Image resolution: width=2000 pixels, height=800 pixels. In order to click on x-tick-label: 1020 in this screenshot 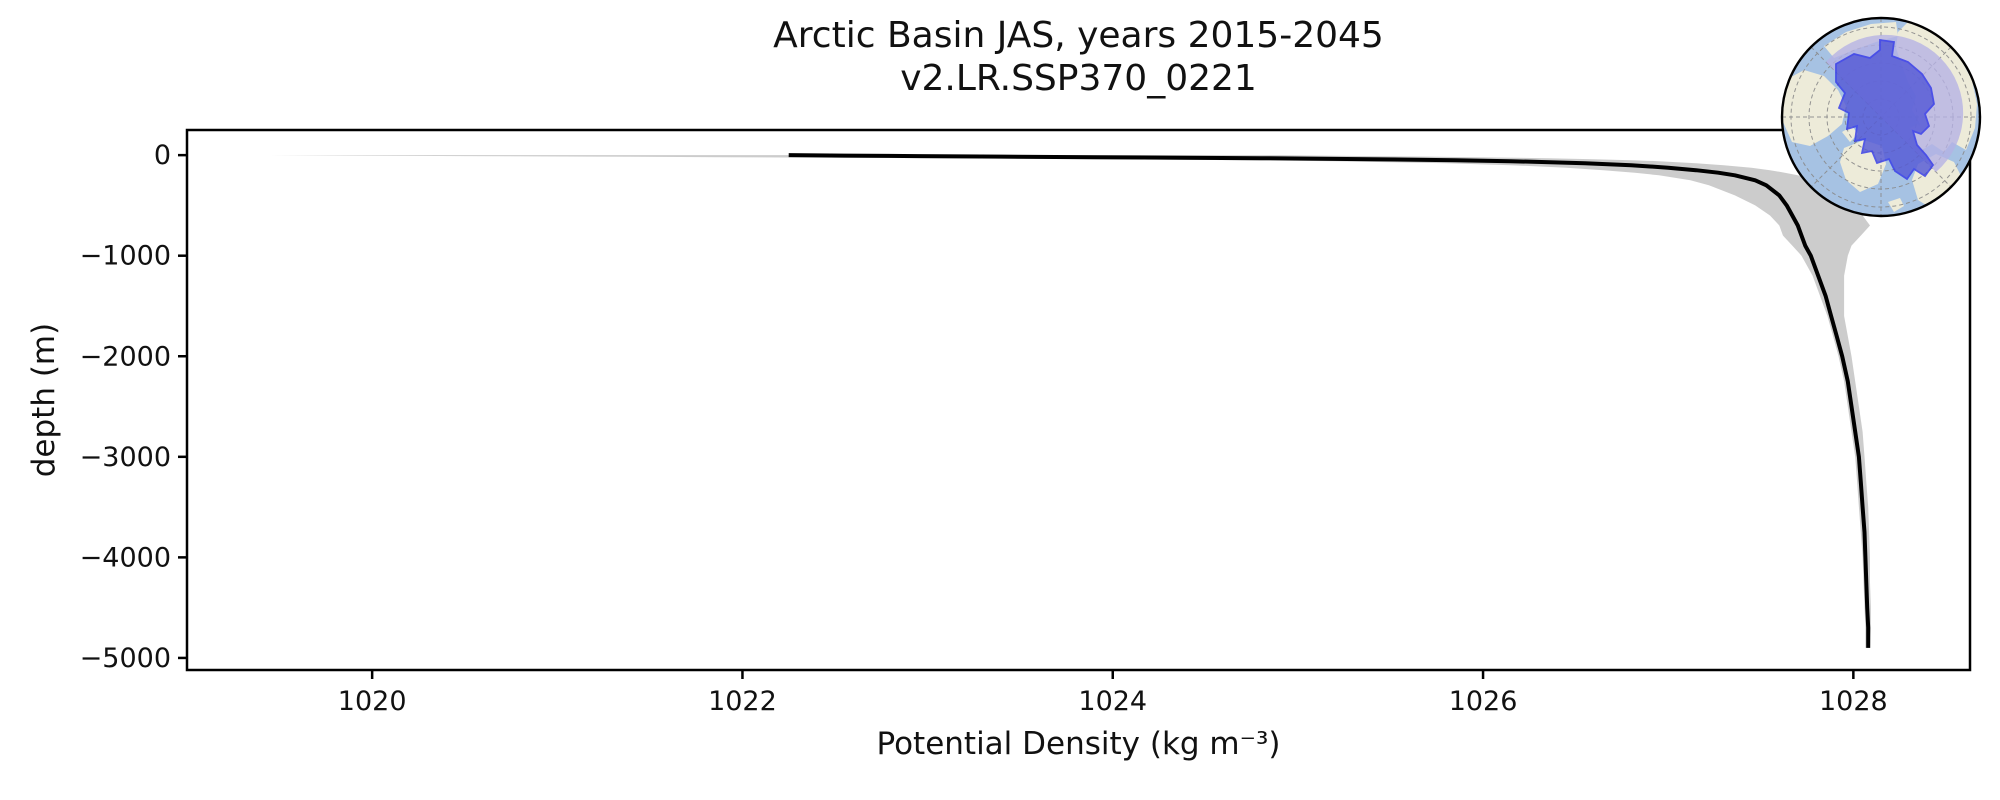, I will do `click(372, 701)`.